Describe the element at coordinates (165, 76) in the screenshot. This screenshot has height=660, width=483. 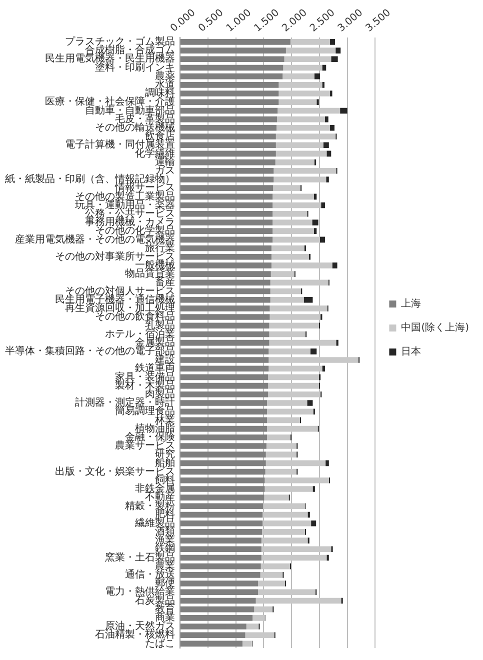
I see `y-tick-label: 農薬` at that location.